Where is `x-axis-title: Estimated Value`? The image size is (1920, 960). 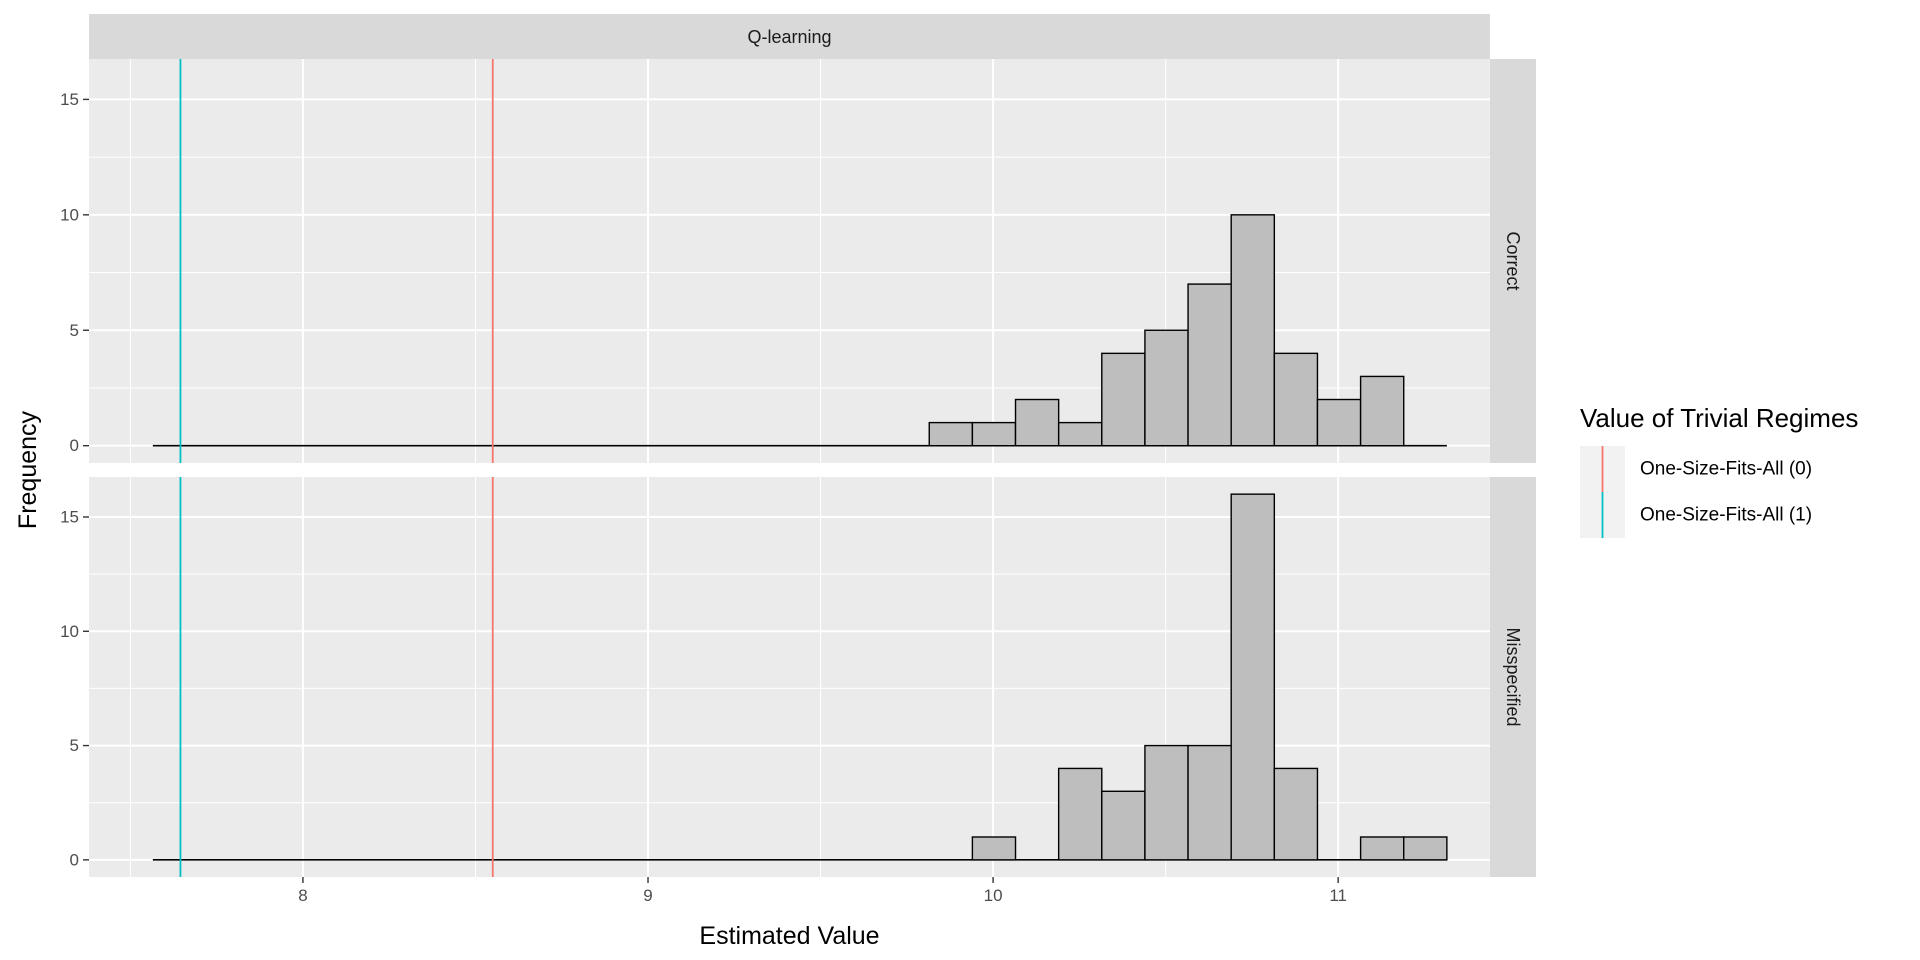
x-axis-title: Estimated Value is located at coordinates (789, 936).